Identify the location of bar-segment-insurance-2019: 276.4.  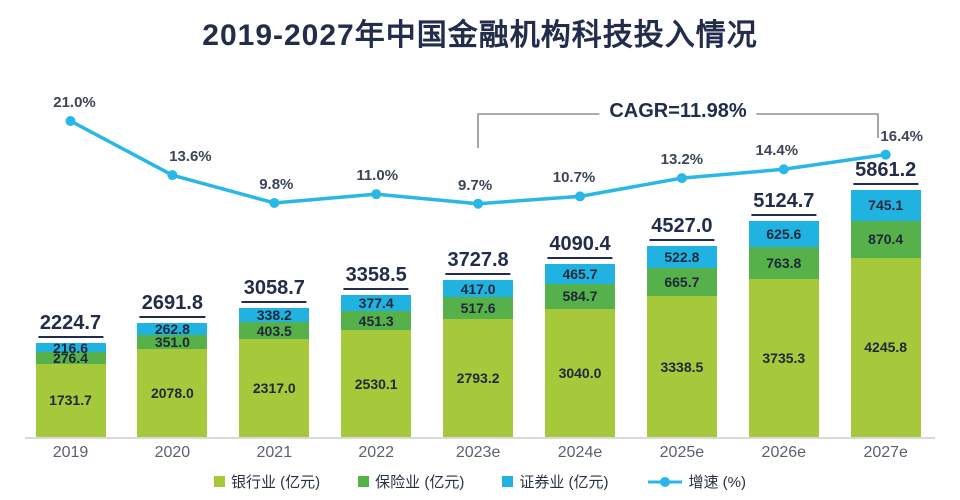
(70, 358).